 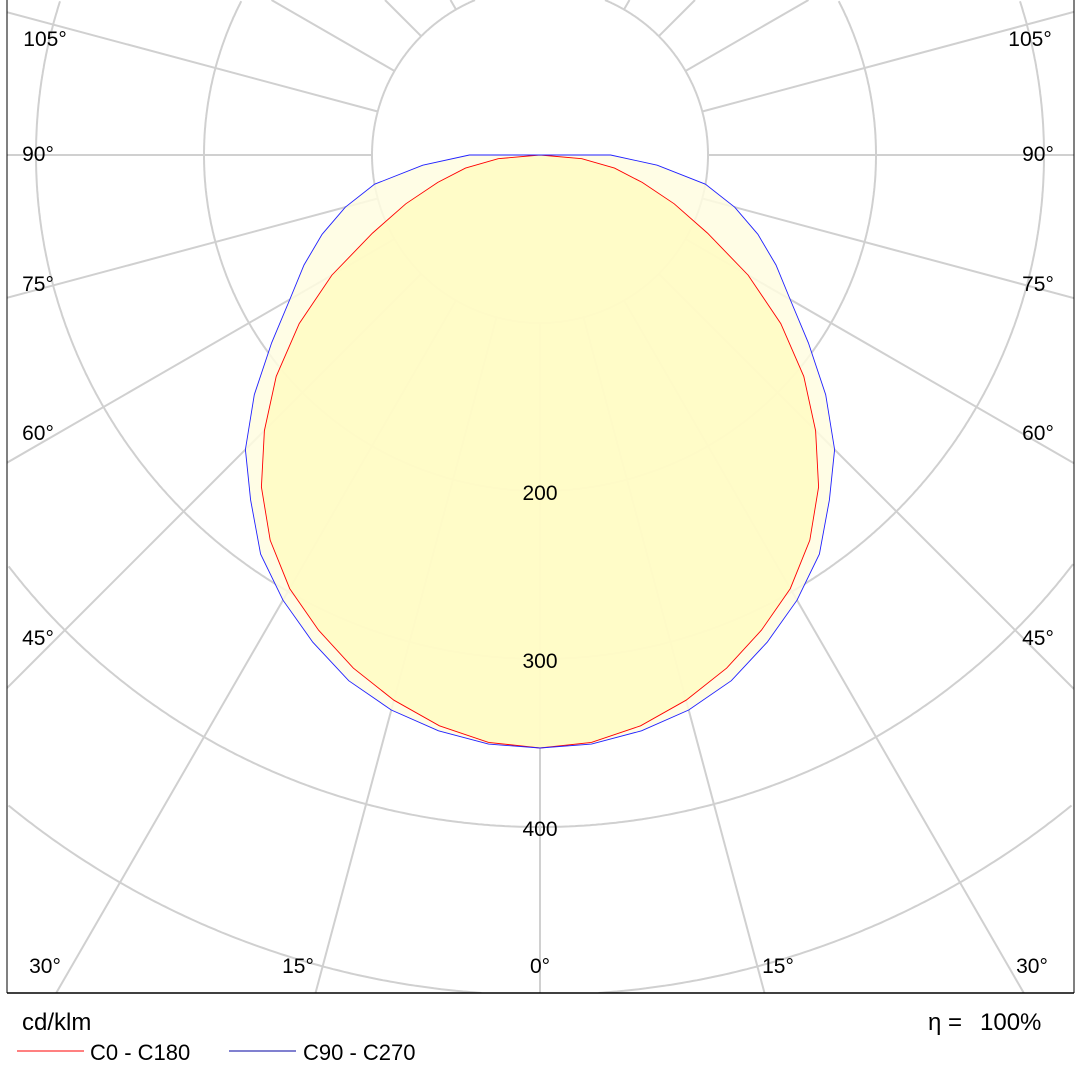 What do you see at coordinates (140, 1052) in the screenshot?
I see `legend-label-c0-c180: C0 - C180` at bounding box center [140, 1052].